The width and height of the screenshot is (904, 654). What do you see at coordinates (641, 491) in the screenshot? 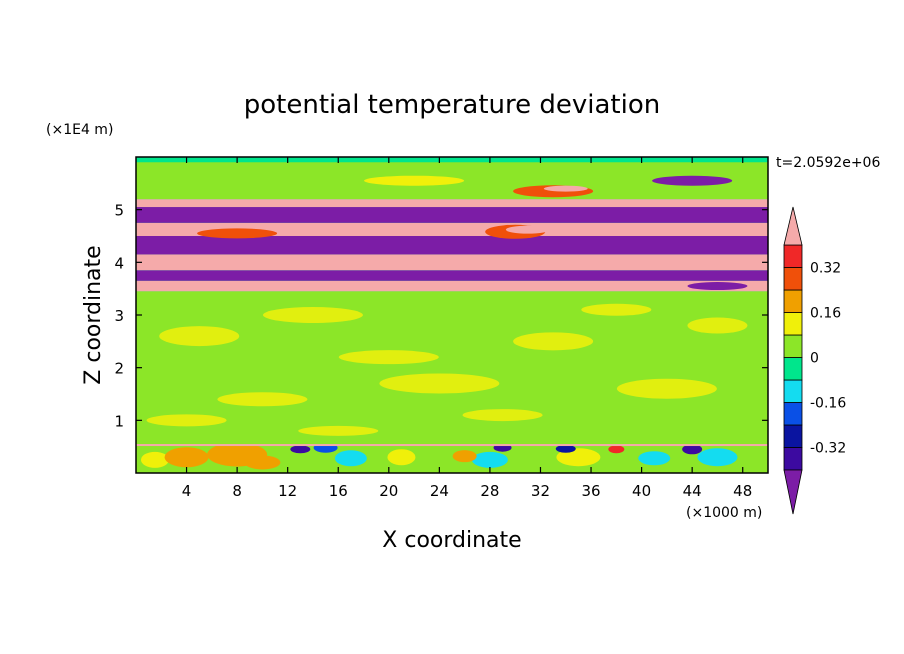
I see `x-tick-label: 40` at bounding box center [641, 491].